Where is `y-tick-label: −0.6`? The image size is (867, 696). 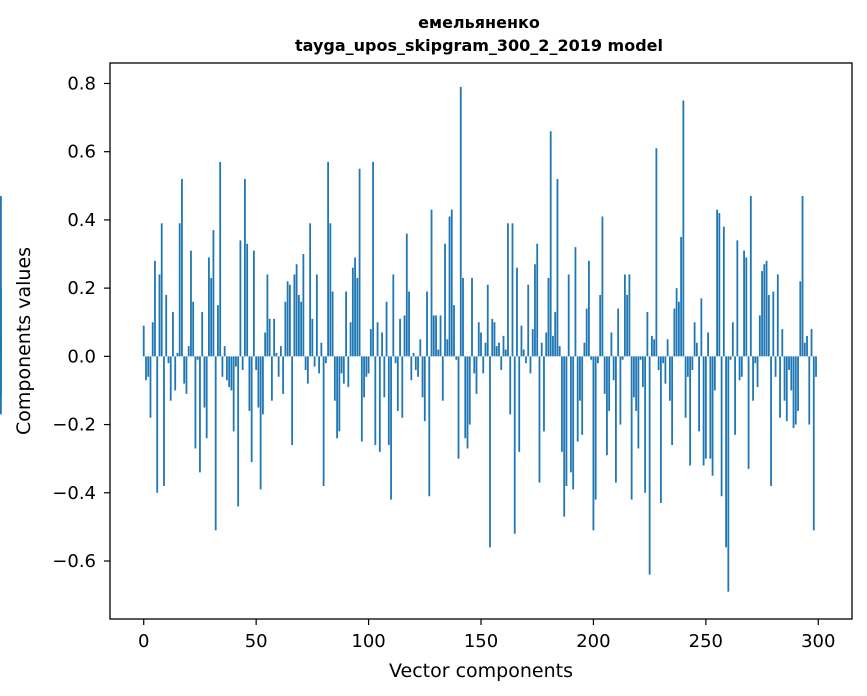
y-tick-label: −0.6 is located at coordinates (74, 561).